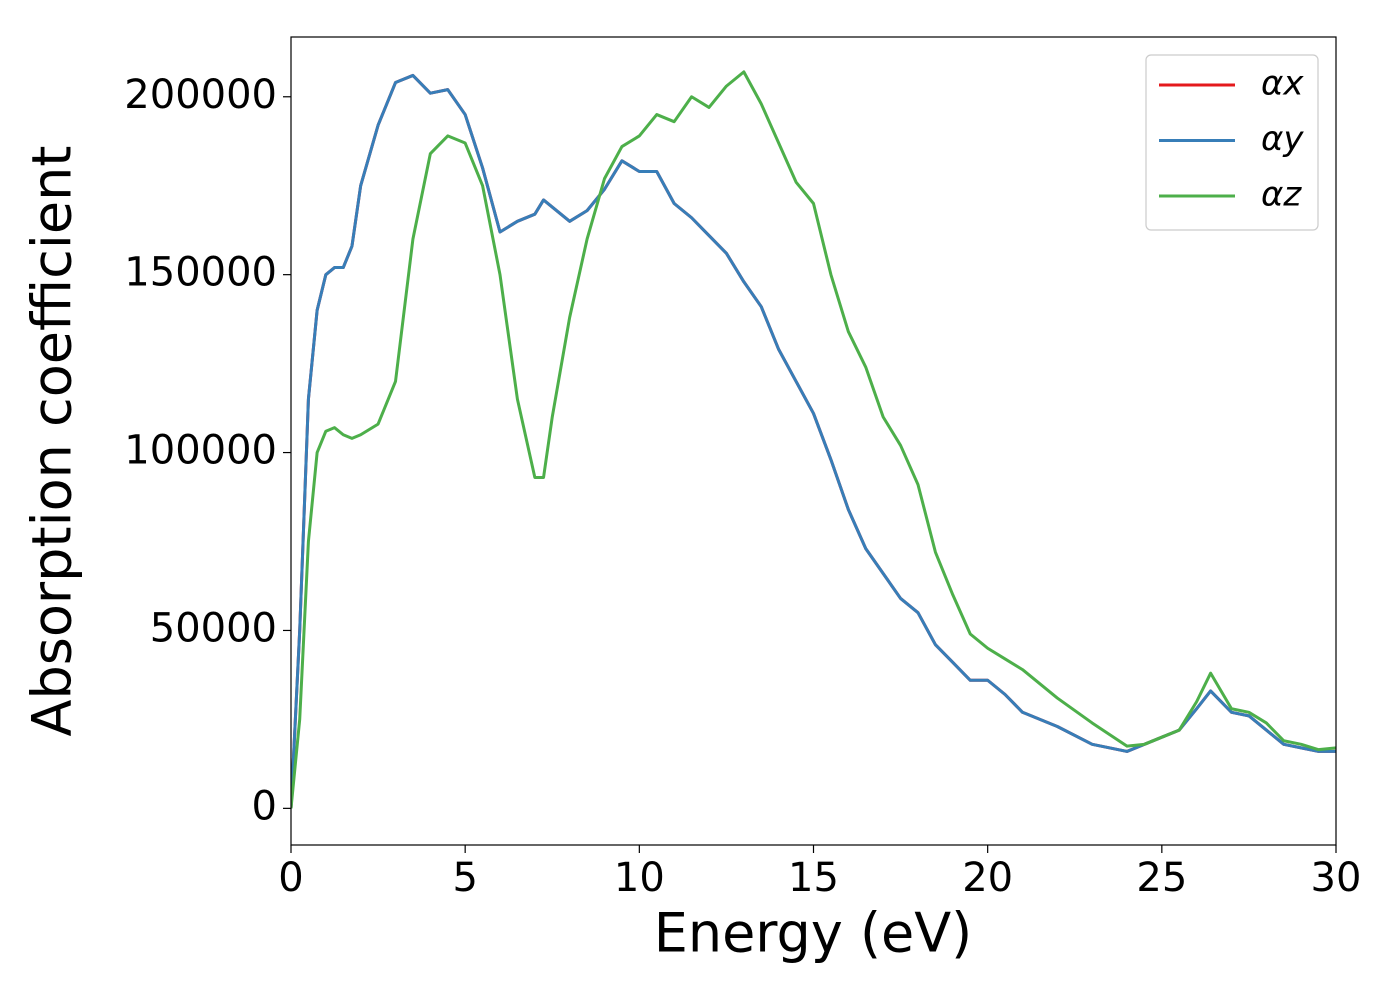 This screenshot has height=1004, width=1400. What do you see at coordinates (213, 628) in the screenshot?
I see `y-tick-label: 50000` at bounding box center [213, 628].